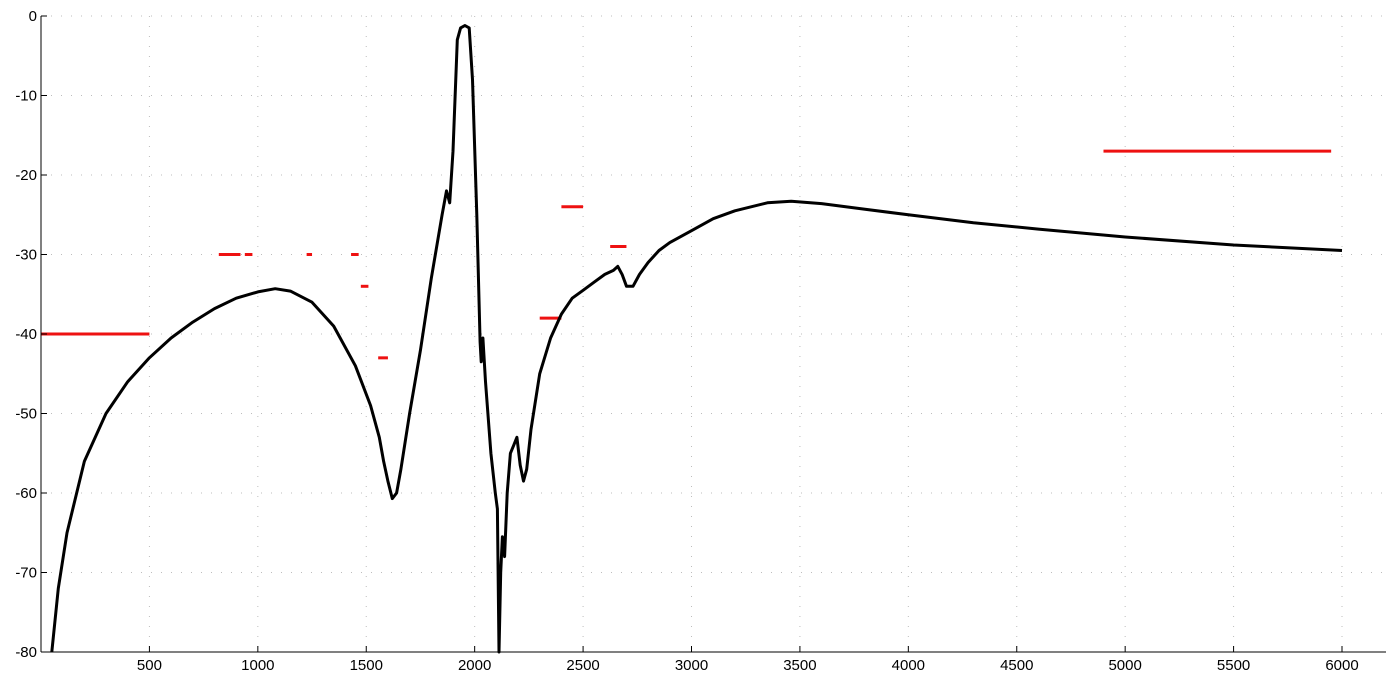  What do you see at coordinates (26, 414) in the screenshot?
I see `y-tick-label: -50` at bounding box center [26, 414].